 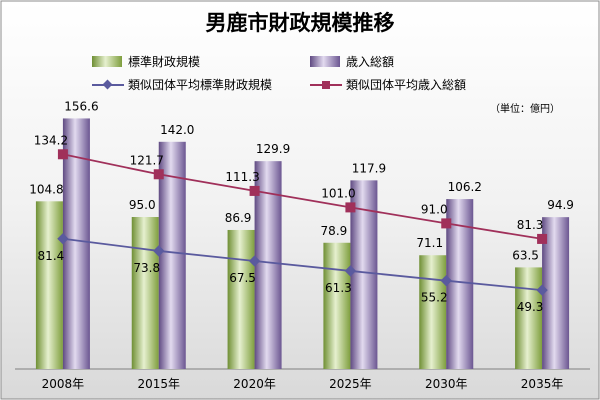 I want to click on data-label-standard-scale-4: 71.1, so click(x=429, y=243).